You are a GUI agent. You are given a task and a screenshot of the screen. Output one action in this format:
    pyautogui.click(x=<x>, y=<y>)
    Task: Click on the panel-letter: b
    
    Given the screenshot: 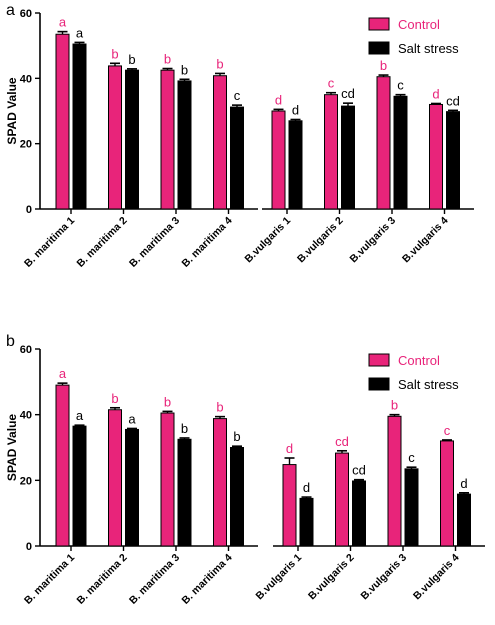 What is the action you would take?
    pyautogui.click(x=10, y=341)
    